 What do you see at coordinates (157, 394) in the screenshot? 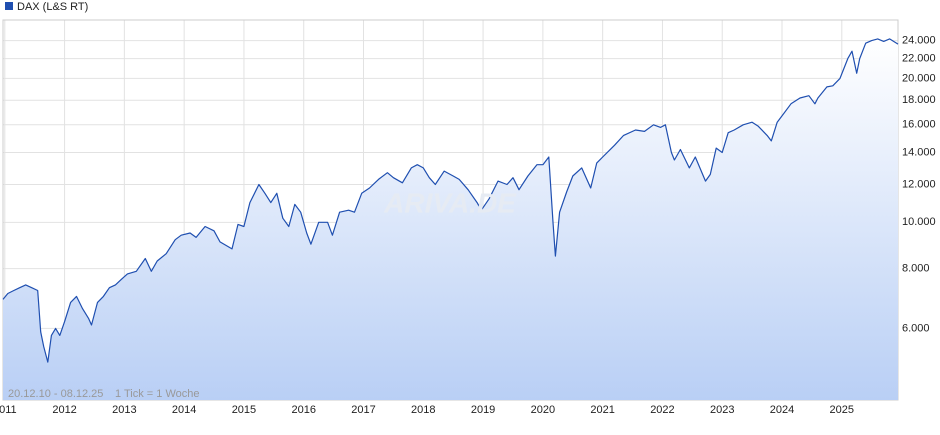
I see `tick-note: 1 Tick = 1 Woche` at bounding box center [157, 394].